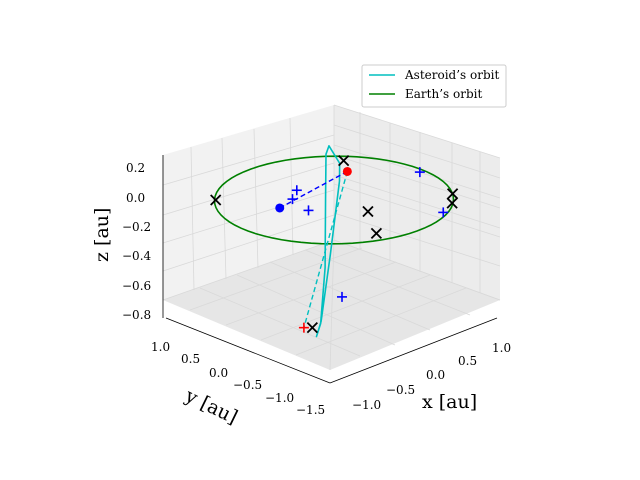 The width and height of the screenshot is (640, 480). Describe the element at coordinates (467, 361) in the screenshot. I see `x-tick-label: 0.5` at that location.